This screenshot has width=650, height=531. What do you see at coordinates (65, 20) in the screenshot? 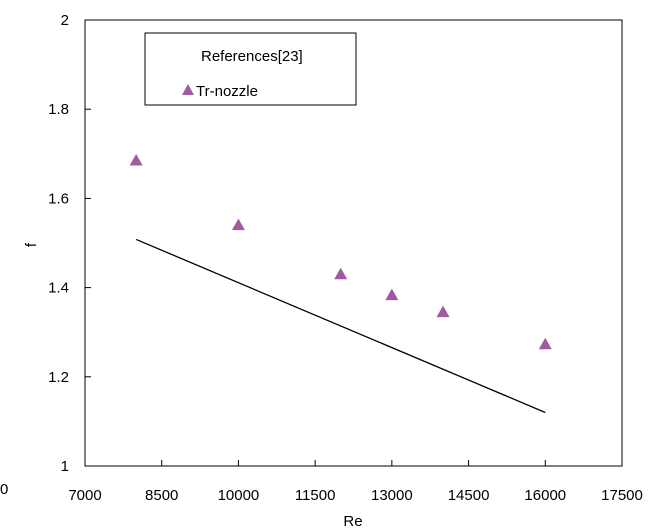
I see `y-tick-label: 2` at bounding box center [65, 20].